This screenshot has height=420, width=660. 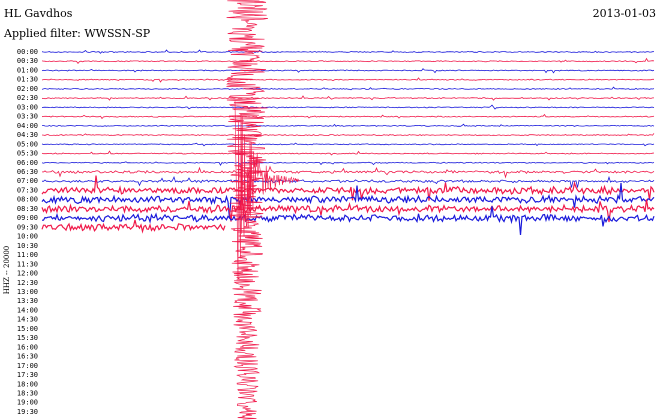 What do you see at coordinates (27, 357) in the screenshot?
I see `row-label: 16:30` at bounding box center [27, 357].